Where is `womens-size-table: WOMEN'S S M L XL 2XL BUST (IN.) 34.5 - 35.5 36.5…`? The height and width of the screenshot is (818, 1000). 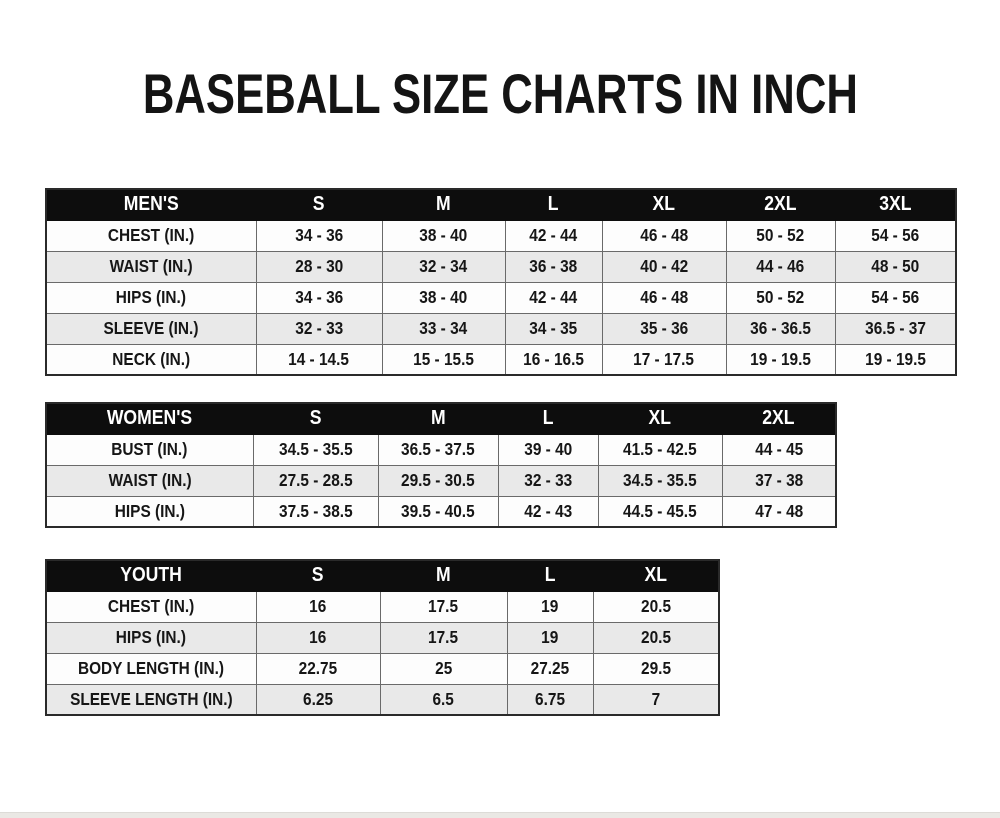 womens-size-table: WOMEN'S S M L XL 2XL BUST (IN.) 34.5 - 35.5 36.5… is located at coordinates (441, 465).